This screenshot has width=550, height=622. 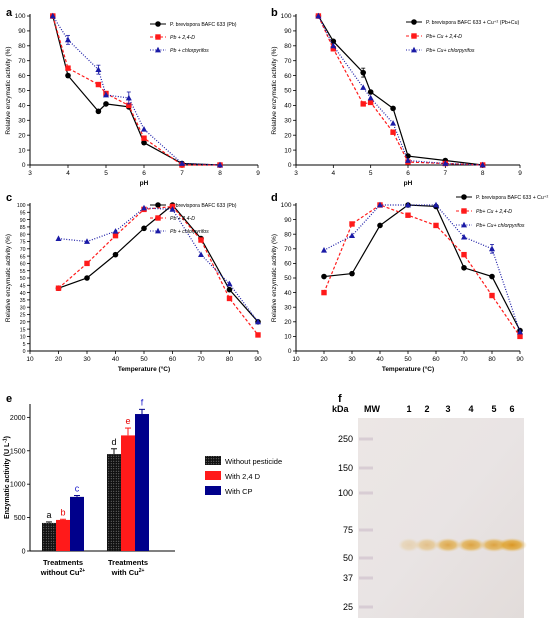 What do you see at coordinates (23, 330) in the screenshot?
I see `y-tick-label: 15` at bounding box center [23, 330].